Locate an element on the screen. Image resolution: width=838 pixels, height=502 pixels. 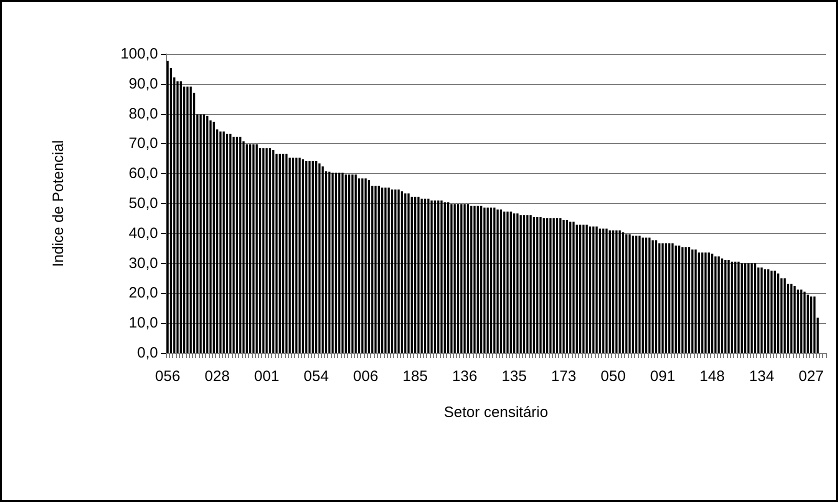
y-tick-label: 70,0 is located at coordinates (143, 143).